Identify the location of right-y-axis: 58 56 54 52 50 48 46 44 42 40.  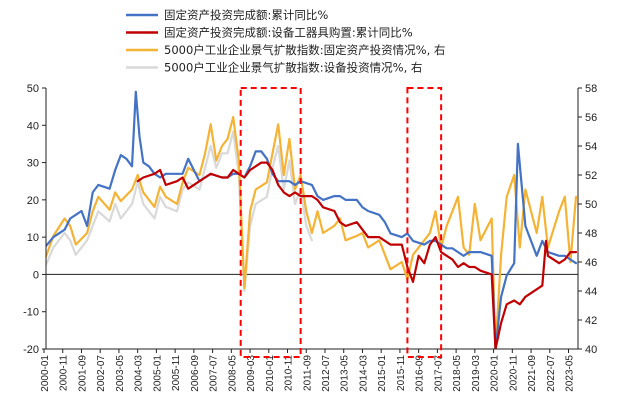
(587, 219).